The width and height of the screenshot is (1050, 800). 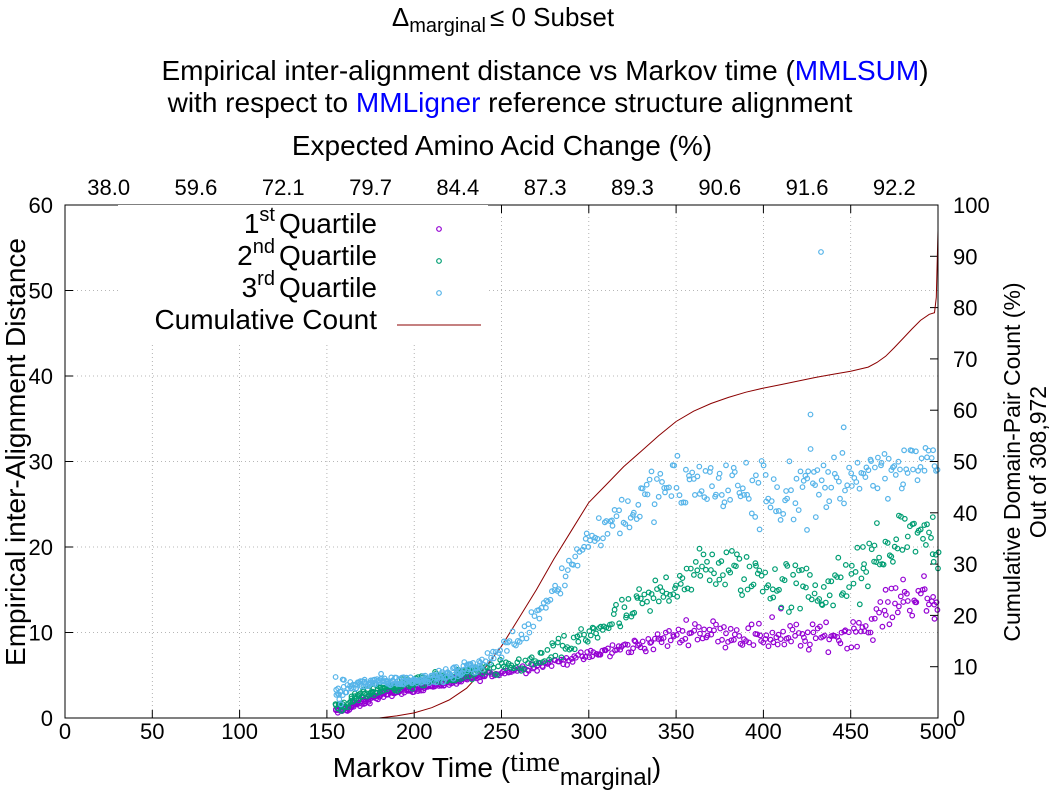 What do you see at coordinates (1012, 461) in the screenshot?
I see `y2-axis-label: Cumulative Domain-Pair Count (%)` at bounding box center [1012, 461].